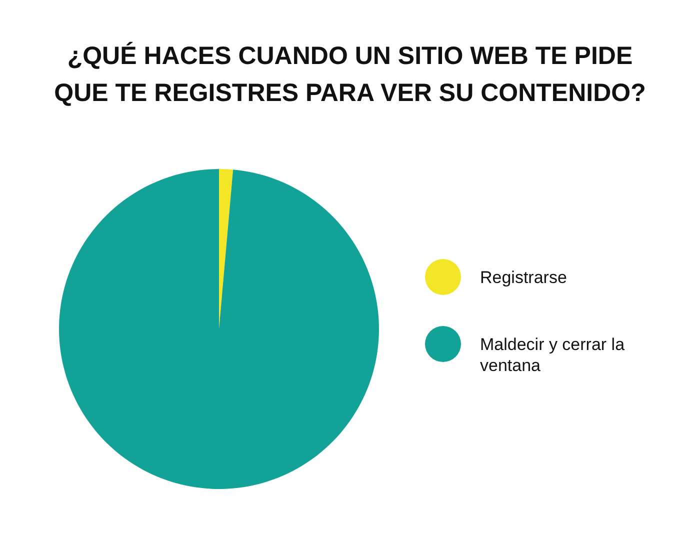  I want to click on legend-label: Registrarse, so click(523, 277).